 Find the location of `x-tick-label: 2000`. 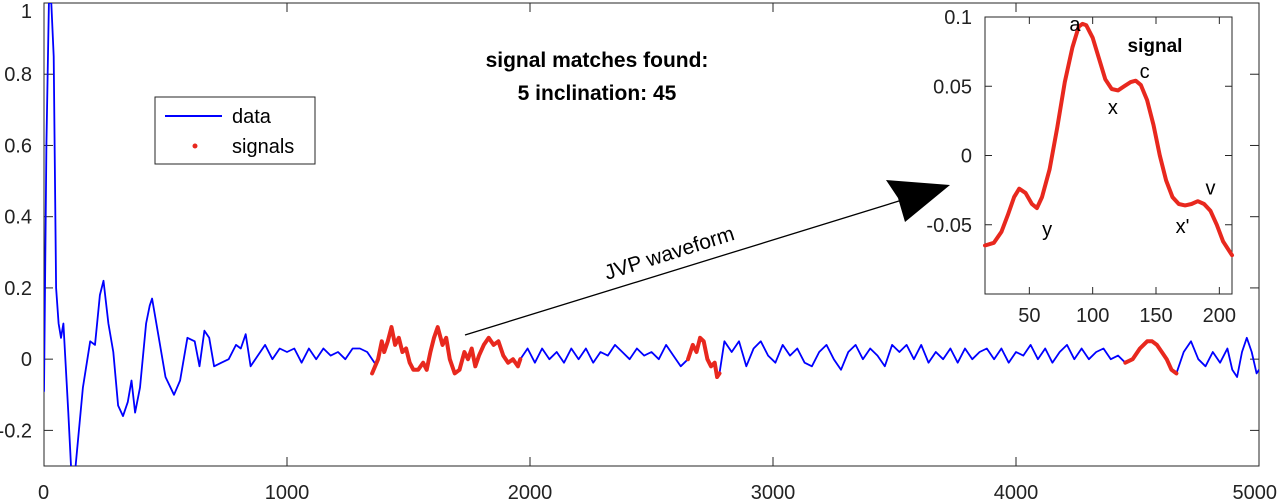

x-tick-label: 2000 is located at coordinates (530, 492).